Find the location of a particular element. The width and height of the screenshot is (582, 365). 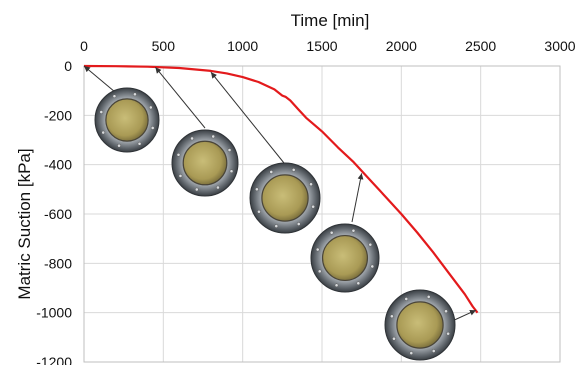

x-tick-label: 2000 is located at coordinates (401, 46).